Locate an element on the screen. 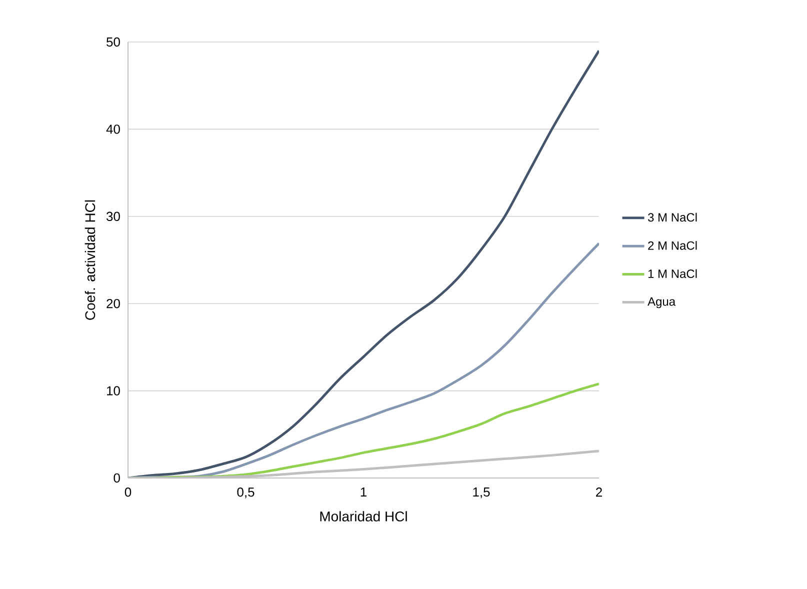 This screenshot has width=807, height=589. y-tick-label: 0 is located at coordinates (117, 478).